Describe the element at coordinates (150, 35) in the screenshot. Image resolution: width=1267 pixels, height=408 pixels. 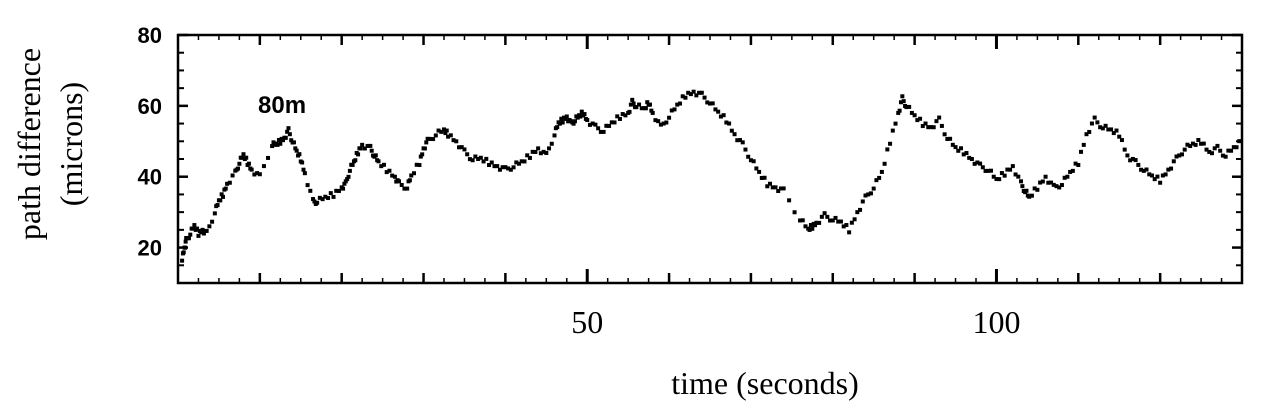
I see `y-tick-label: 80` at that location.